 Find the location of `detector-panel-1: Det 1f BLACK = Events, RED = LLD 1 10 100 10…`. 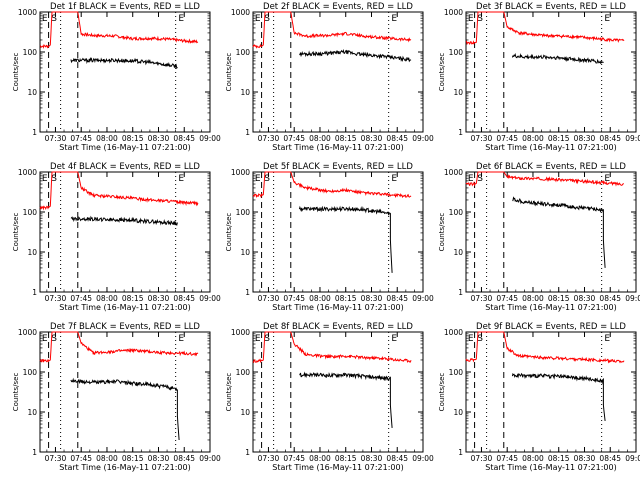

detector-panel-1: Det 1f BLACK = Events, RED = LLD 1 10 100 10… is located at coordinates (116, 77).